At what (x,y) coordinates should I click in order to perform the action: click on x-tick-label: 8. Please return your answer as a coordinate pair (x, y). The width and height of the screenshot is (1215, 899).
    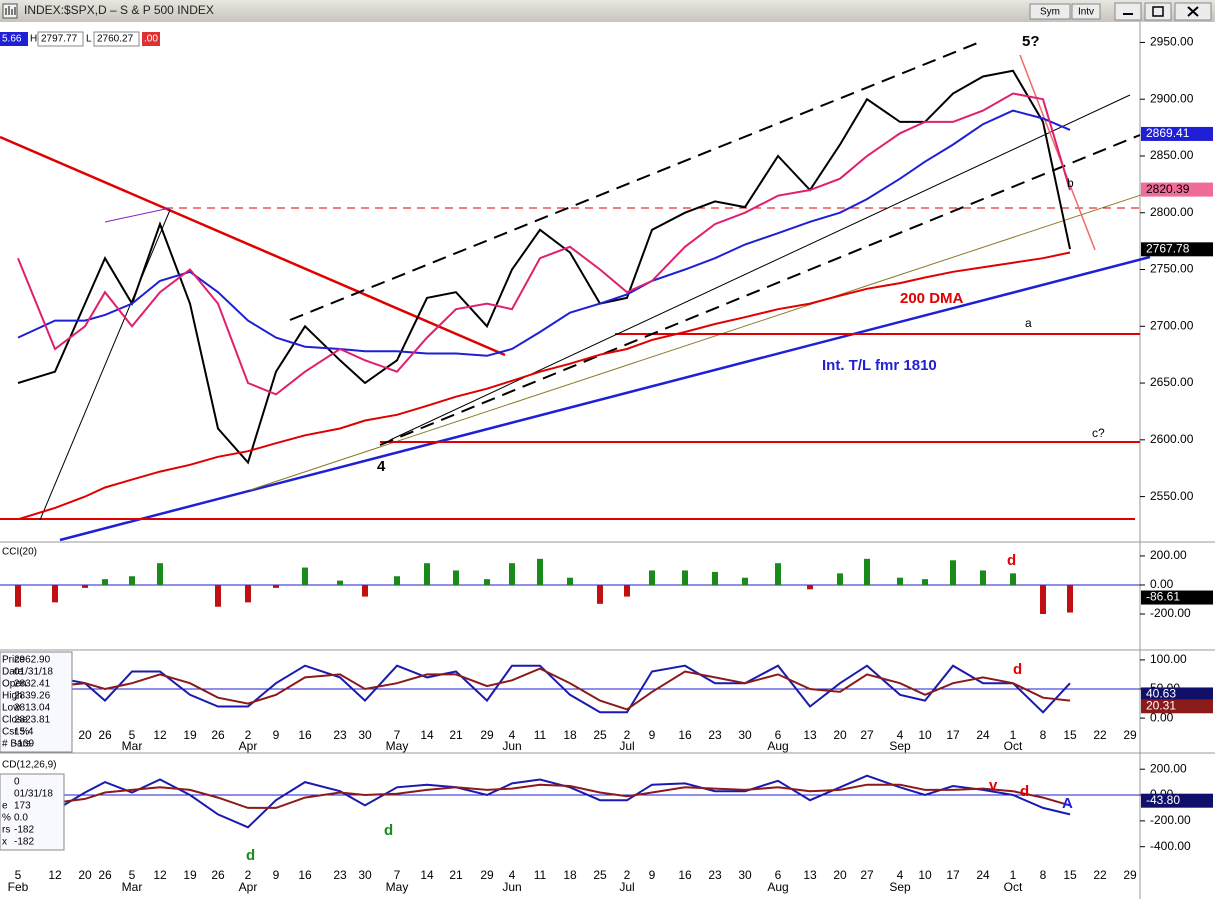
    Looking at the image, I should click on (1043, 875).